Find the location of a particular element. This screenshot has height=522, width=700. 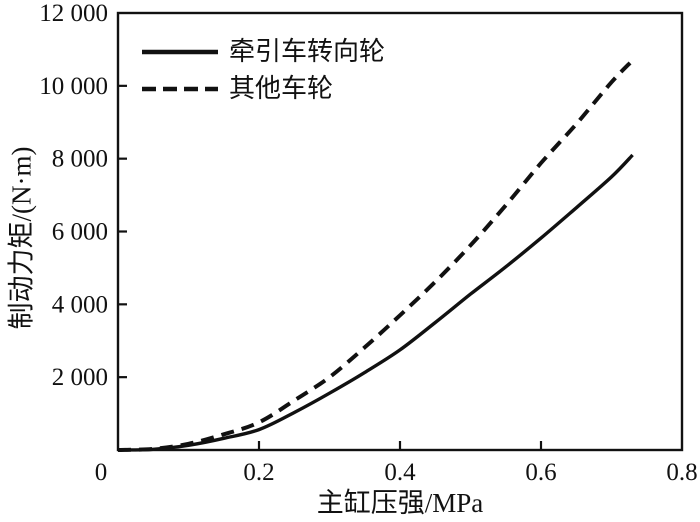

legend: 牵引车转向轮 其他车轮 is located at coordinates (263, 70).